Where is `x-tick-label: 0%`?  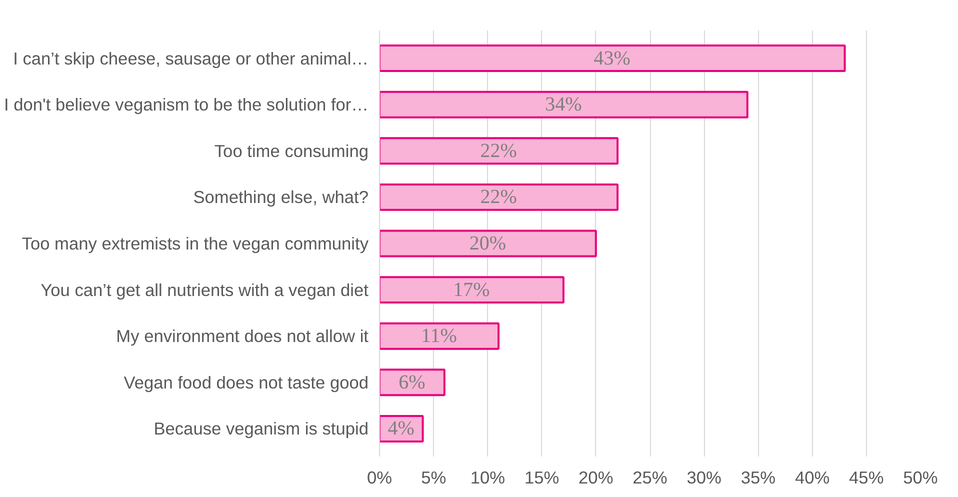
x-tick-label: 0% is located at coordinates (379, 478).